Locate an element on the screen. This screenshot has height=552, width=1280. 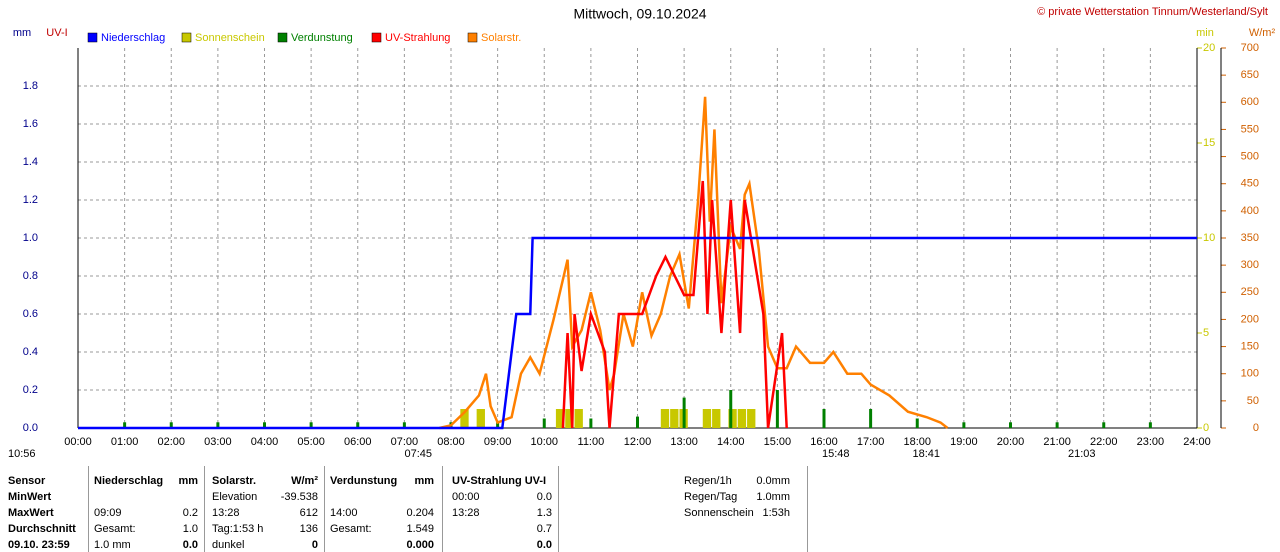
legend-label: Verdunstung is located at coordinates (322, 38).